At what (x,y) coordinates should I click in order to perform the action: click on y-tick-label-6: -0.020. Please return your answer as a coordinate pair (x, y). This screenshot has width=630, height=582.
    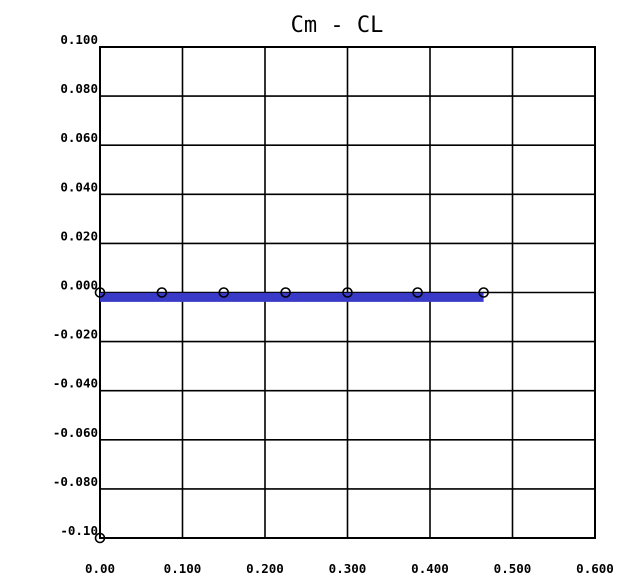
    Looking at the image, I should click on (75, 334).